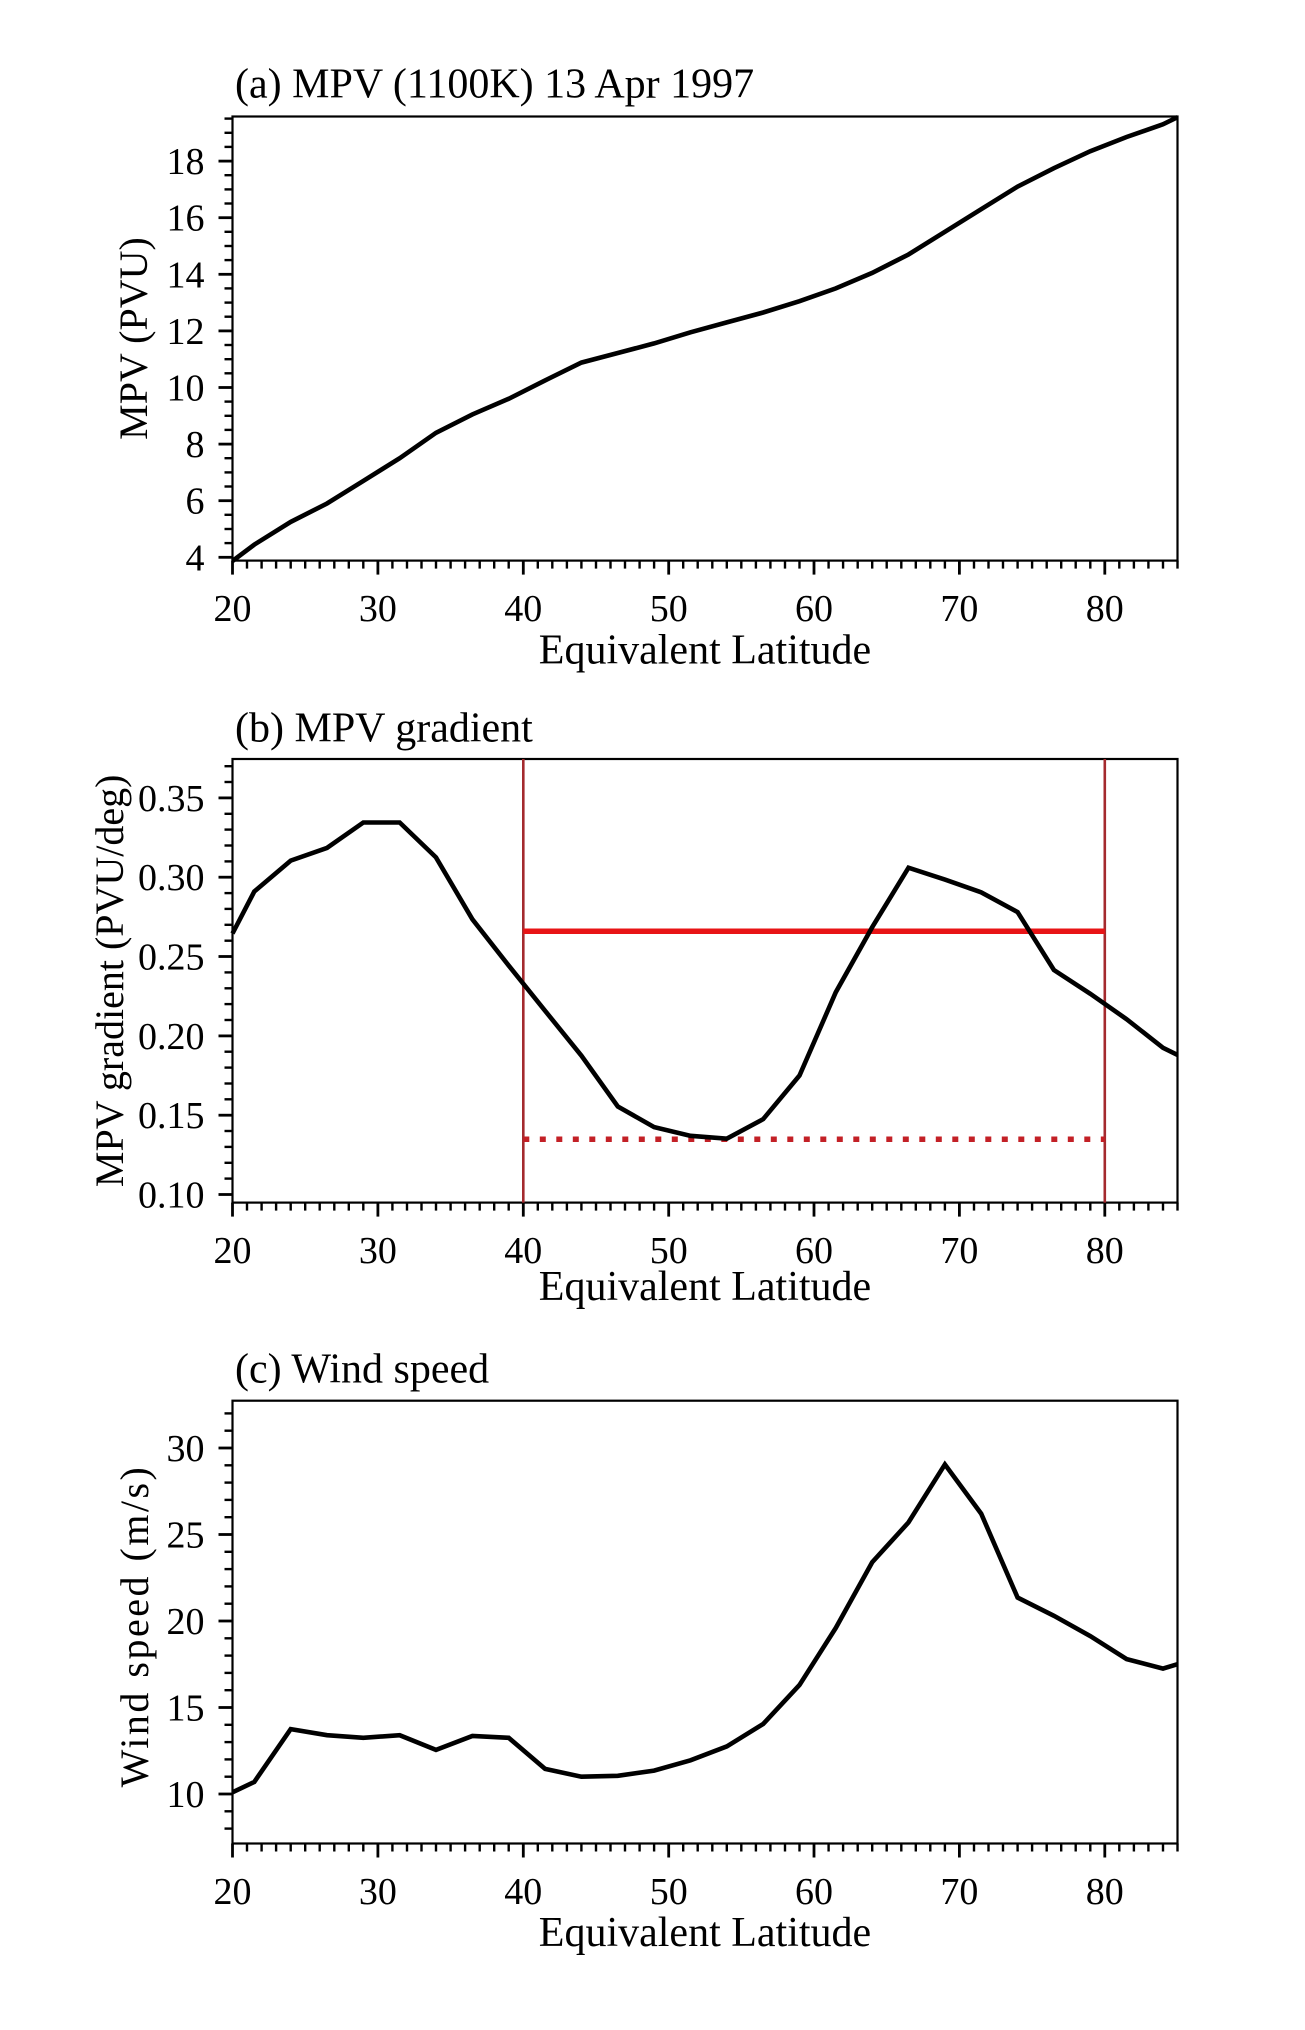  What do you see at coordinates (195, 558) in the screenshot?
I see `svg-text: 4` at bounding box center [195, 558].